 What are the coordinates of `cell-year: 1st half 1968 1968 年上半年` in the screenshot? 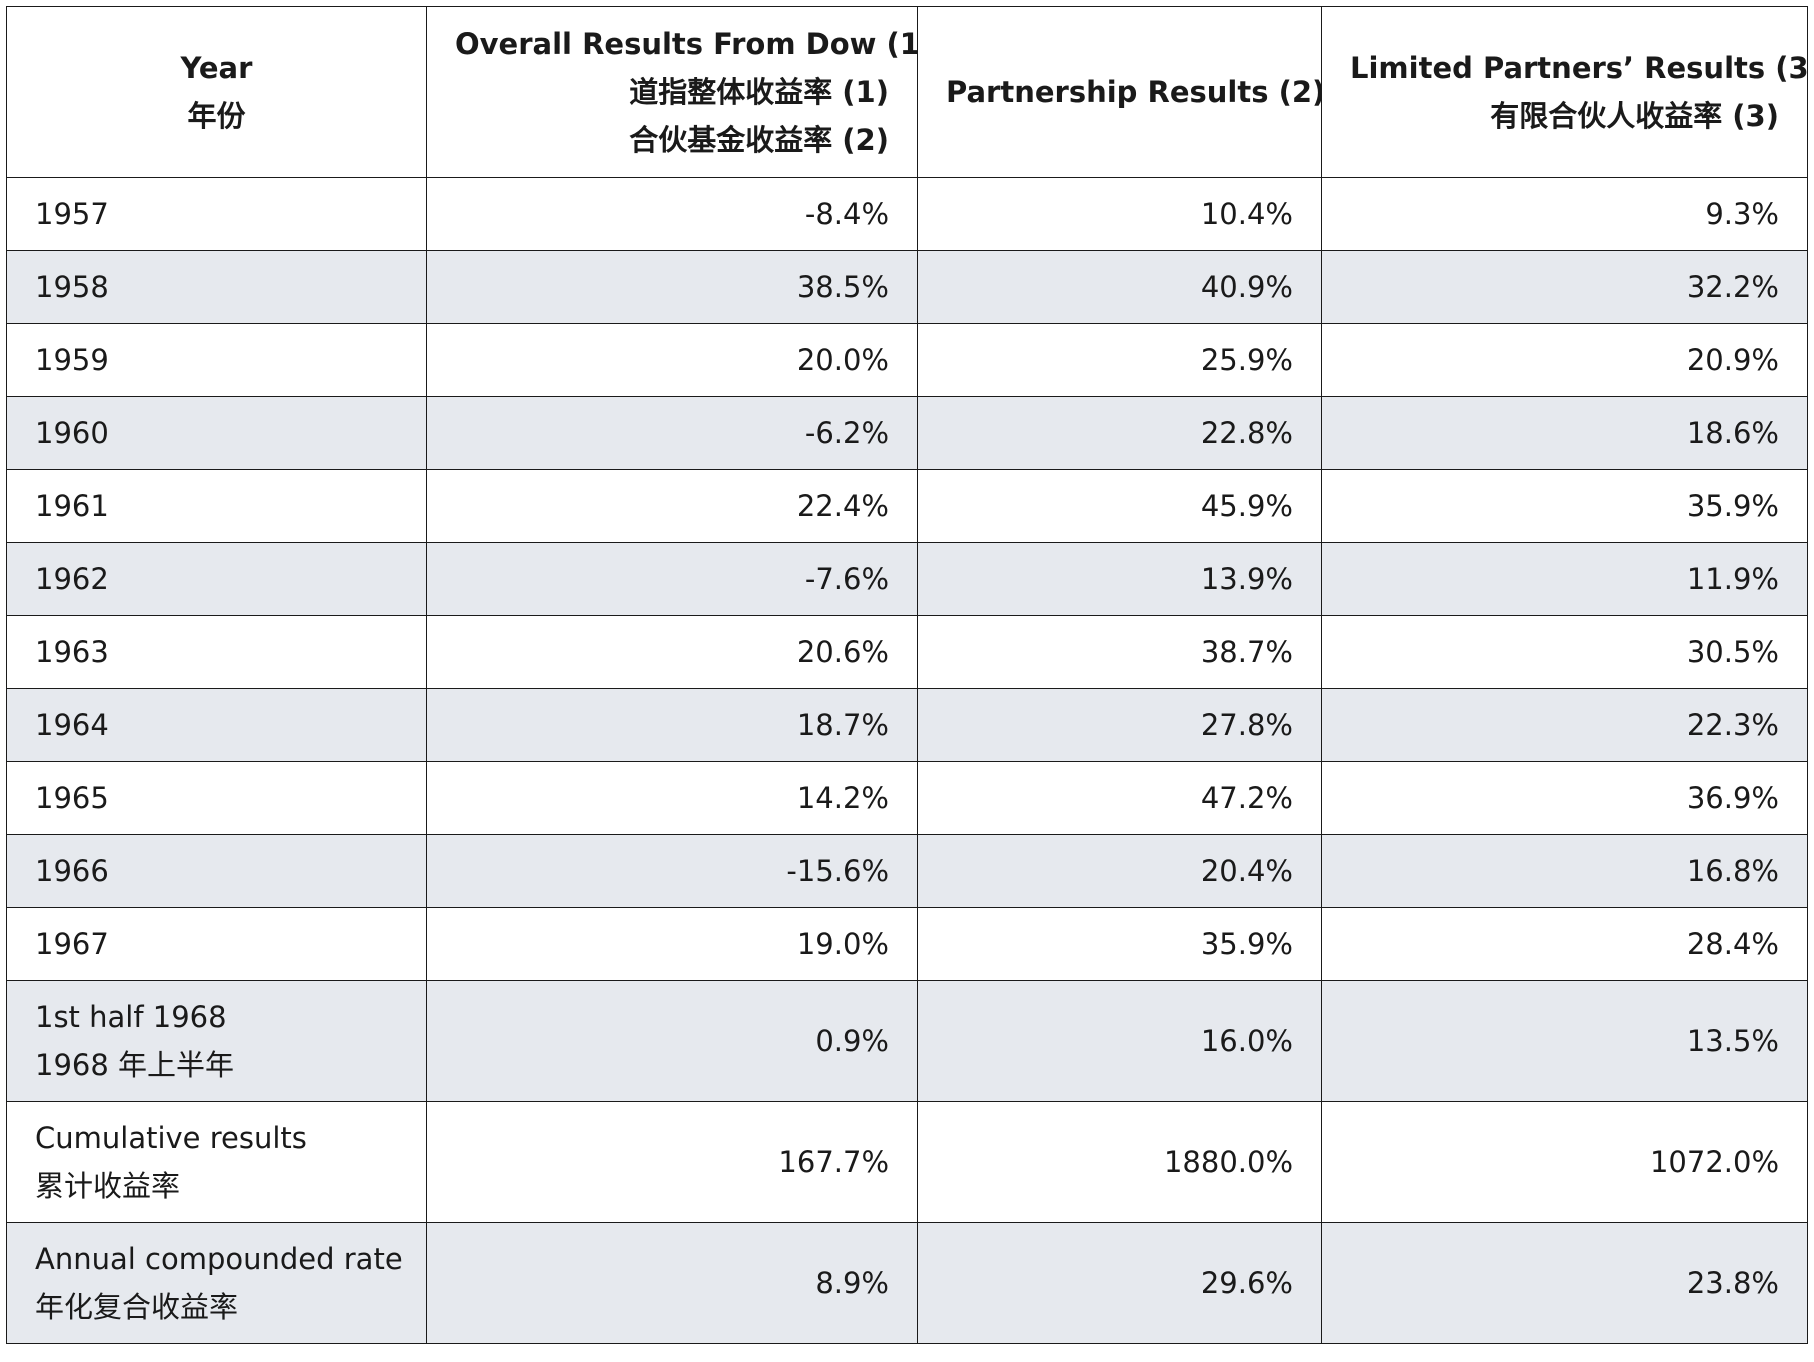 It's located at (216, 1041).